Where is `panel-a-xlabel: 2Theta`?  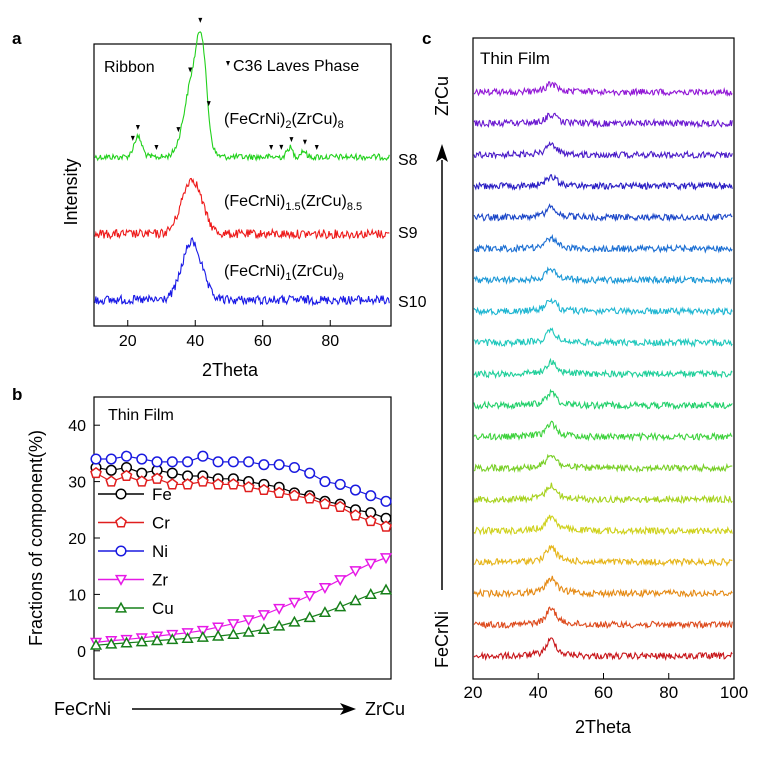 panel-a-xlabel: 2Theta is located at coordinates (230, 370).